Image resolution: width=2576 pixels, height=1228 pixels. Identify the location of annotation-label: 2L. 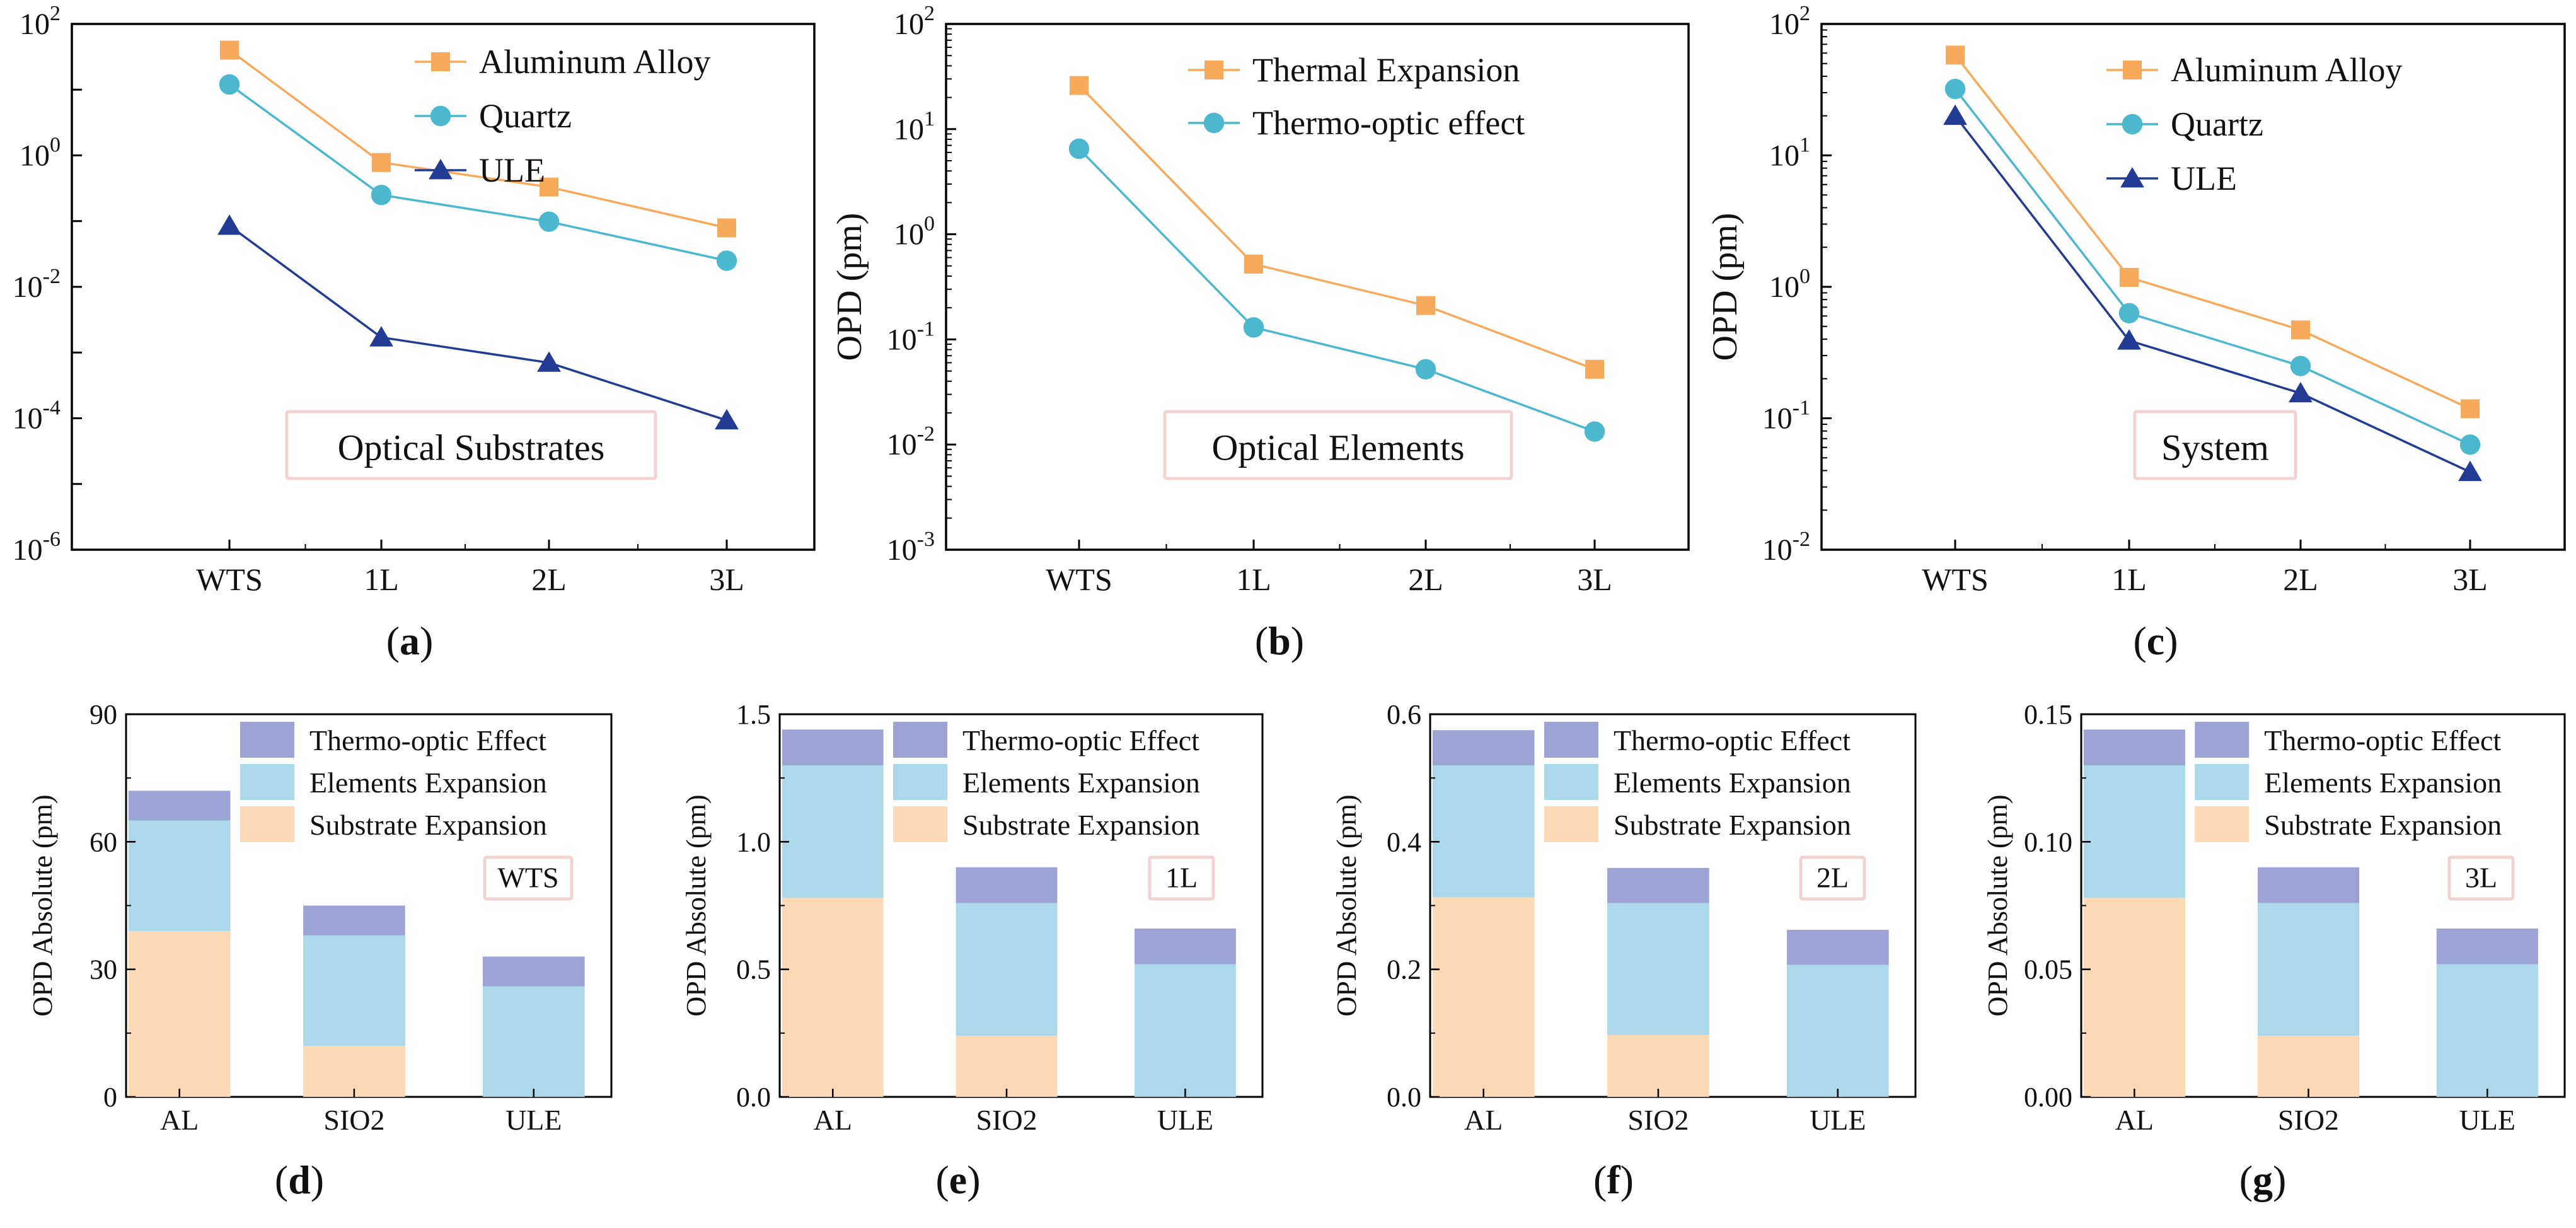
(1832, 878).